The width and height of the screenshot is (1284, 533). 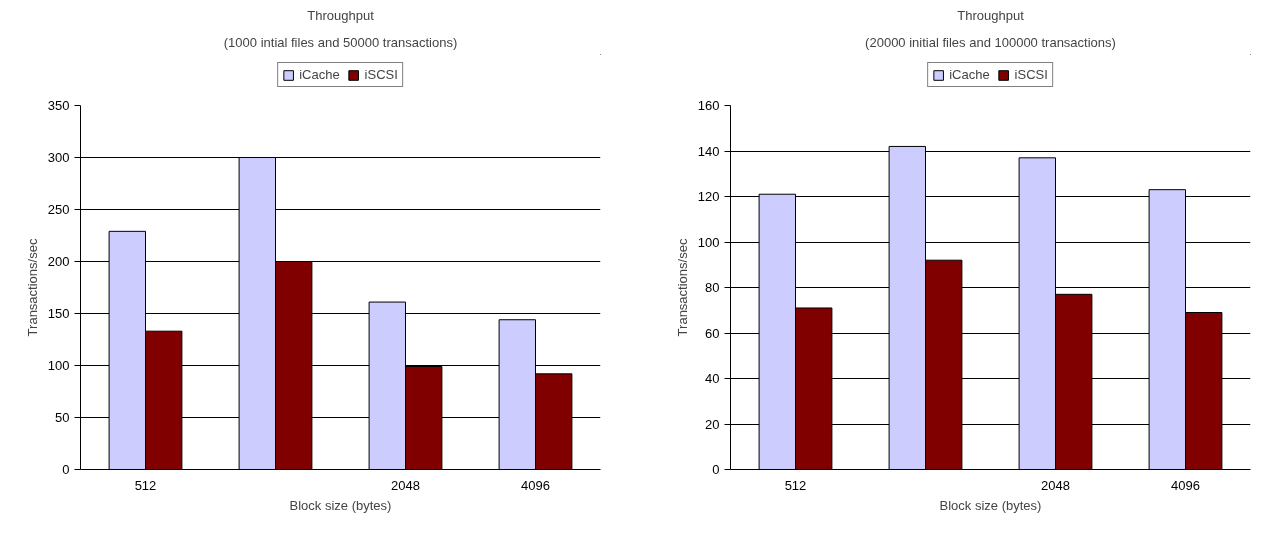 What do you see at coordinates (58, 313) in the screenshot?
I see `y-tick-label: 150` at bounding box center [58, 313].